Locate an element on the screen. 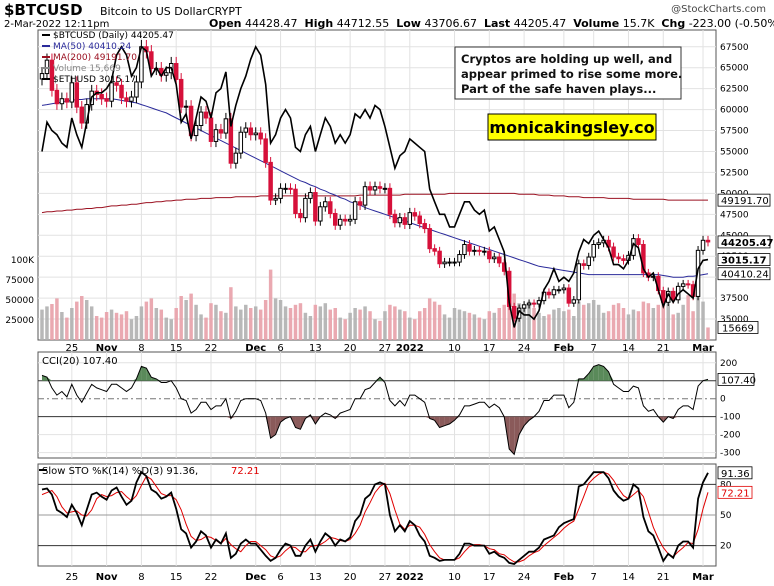  price-x-tick-label: 8 is located at coordinates (141, 348).